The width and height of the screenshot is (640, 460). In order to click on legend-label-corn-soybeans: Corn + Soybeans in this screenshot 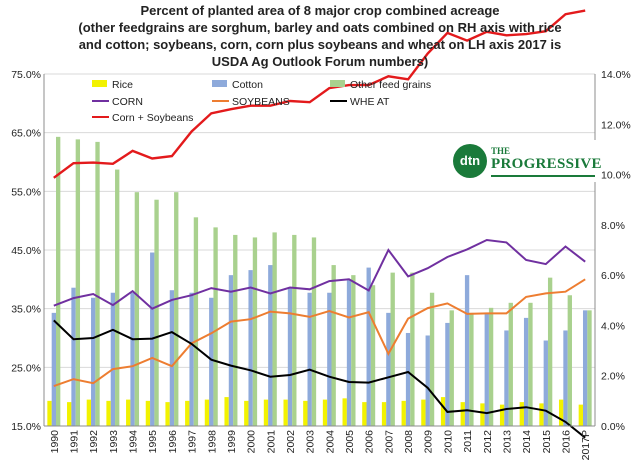, I will do `click(152, 118)`.